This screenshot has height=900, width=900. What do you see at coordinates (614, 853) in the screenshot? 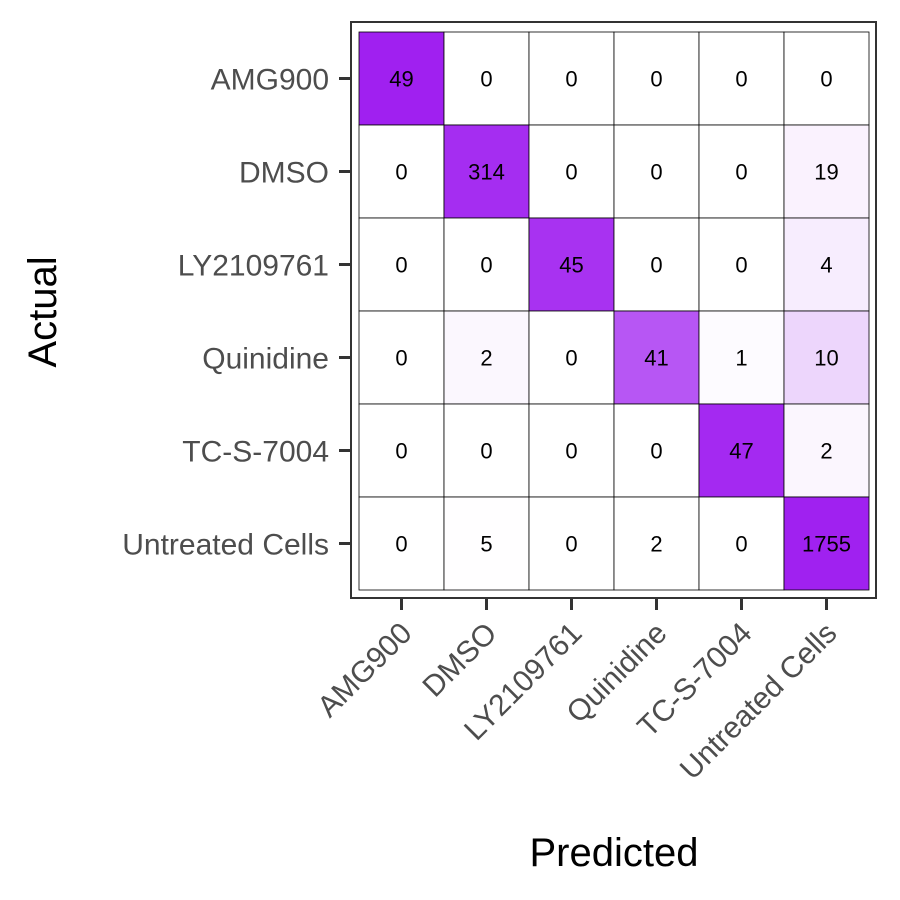
I see `x-axis-title: Predicted` at bounding box center [614, 853].